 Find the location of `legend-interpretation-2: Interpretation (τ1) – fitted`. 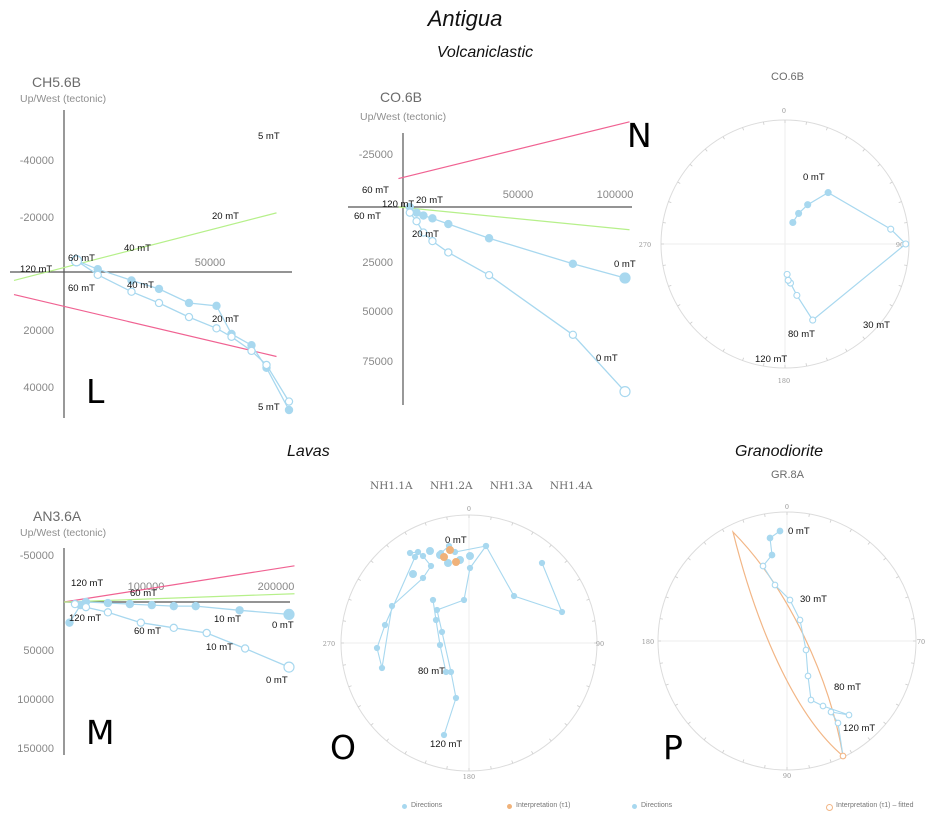

legend-interpretation-2: Interpretation (τ1) – fitted is located at coordinates (875, 805).